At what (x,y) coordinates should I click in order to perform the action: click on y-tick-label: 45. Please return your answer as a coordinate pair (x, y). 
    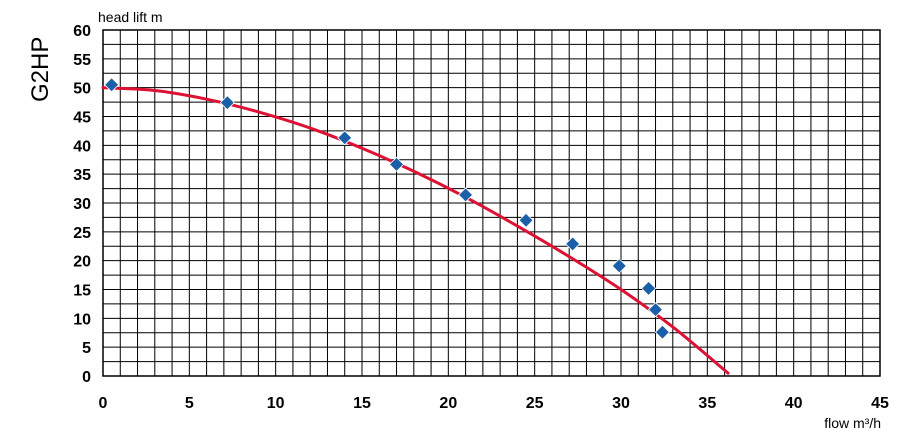
    Looking at the image, I should click on (82, 118).